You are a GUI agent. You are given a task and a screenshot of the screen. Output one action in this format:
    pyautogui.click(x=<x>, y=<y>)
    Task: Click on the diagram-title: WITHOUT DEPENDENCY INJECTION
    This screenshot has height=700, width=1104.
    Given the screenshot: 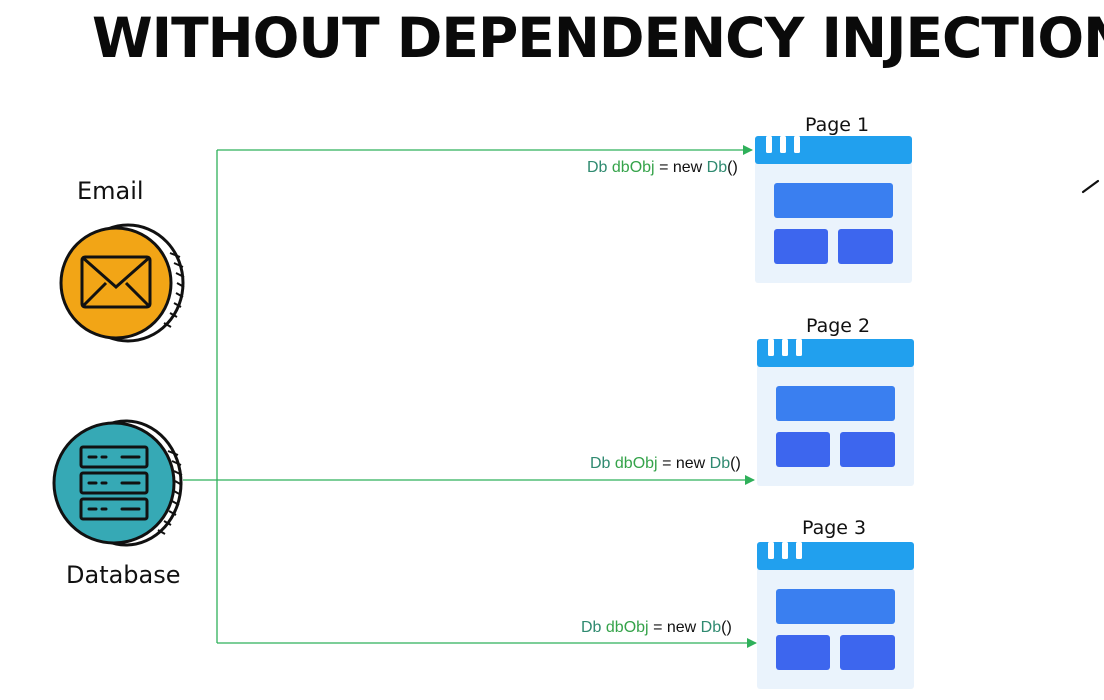 What is the action you would take?
    pyautogui.click(x=598, y=38)
    